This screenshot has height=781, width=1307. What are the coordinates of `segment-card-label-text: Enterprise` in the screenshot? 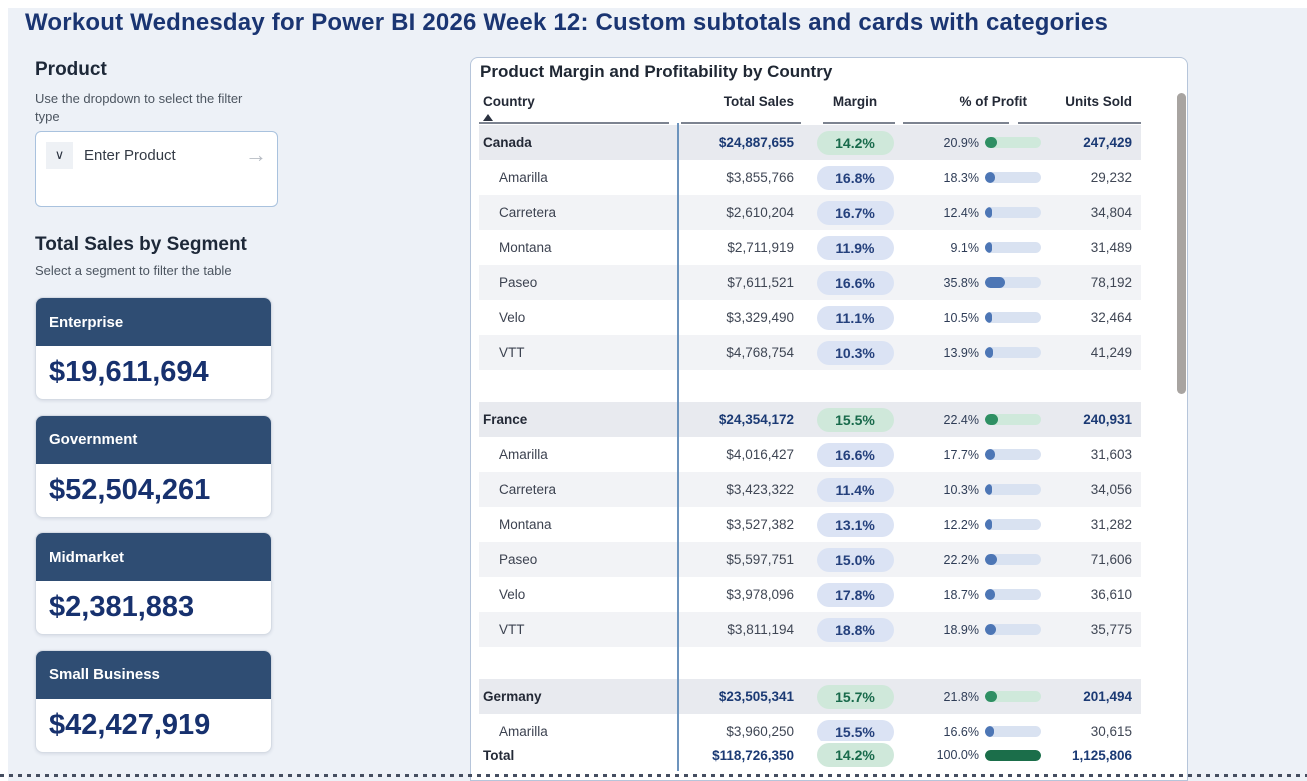 It's located at (86, 322).